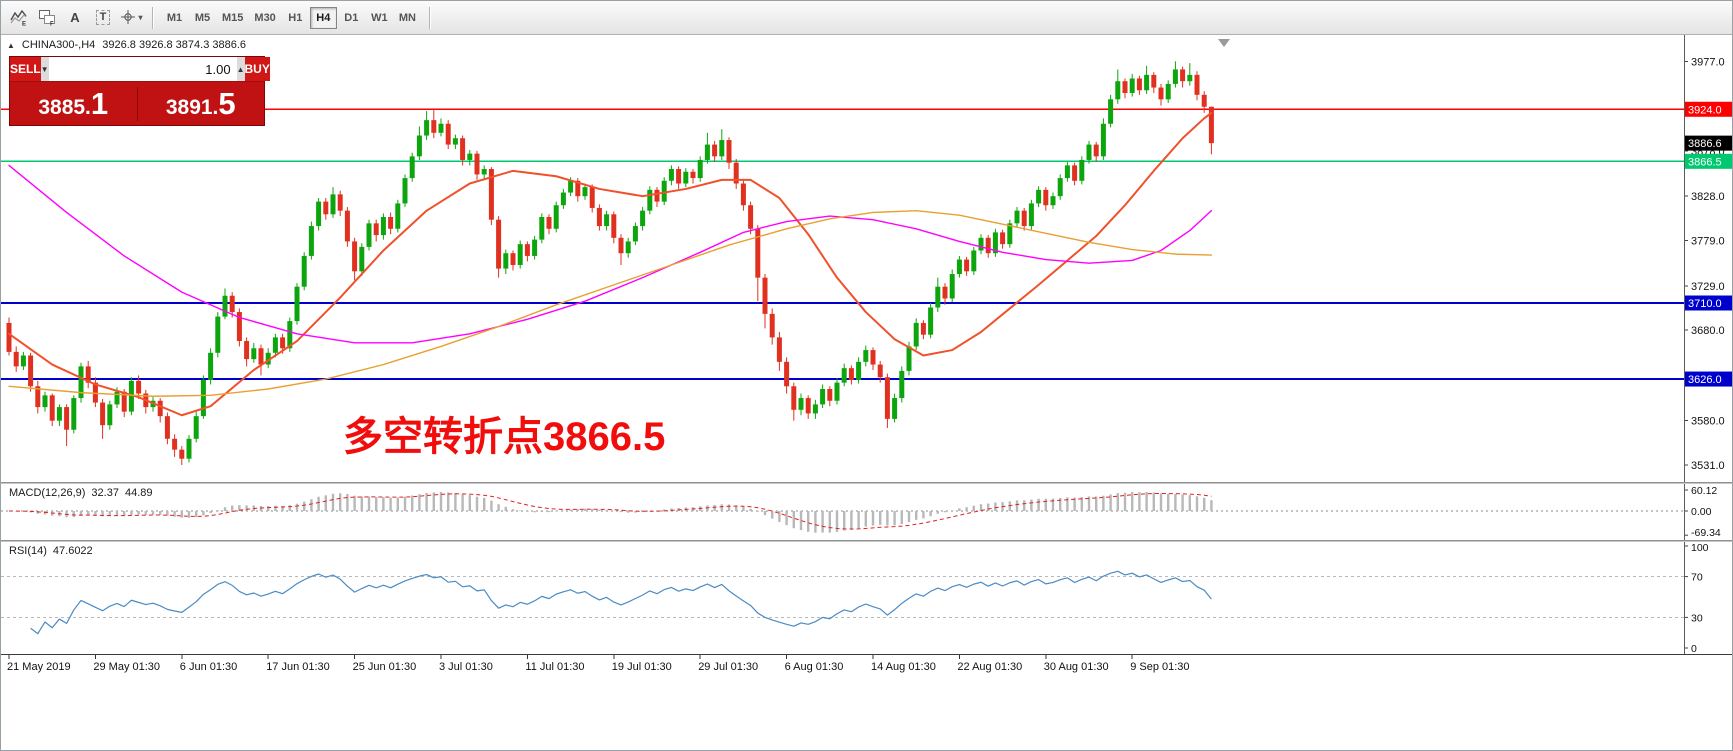 The width and height of the screenshot is (1733, 751). What do you see at coordinates (1705, 304) in the screenshot?
I see `svg-text: 3710.0` at bounding box center [1705, 304].